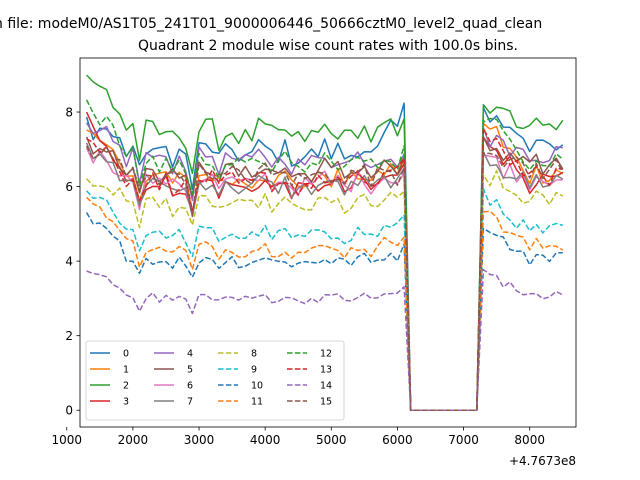 The image size is (640, 480). Describe the element at coordinates (326, 370) in the screenshot. I see `legend-label-13: 13` at that location.